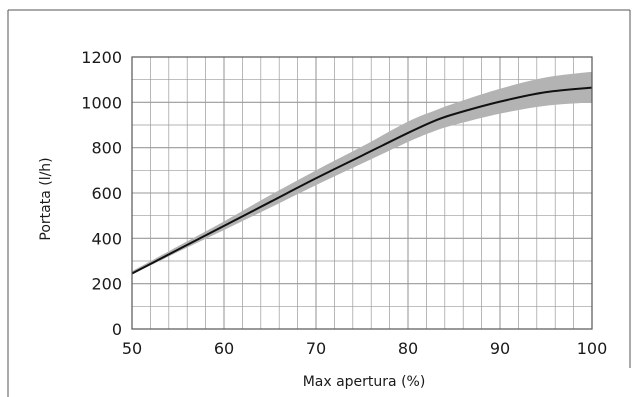  What do you see at coordinates (106, 148) in the screenshot?
I see `y-tick-label: 800` at bounding box center [106, 148].